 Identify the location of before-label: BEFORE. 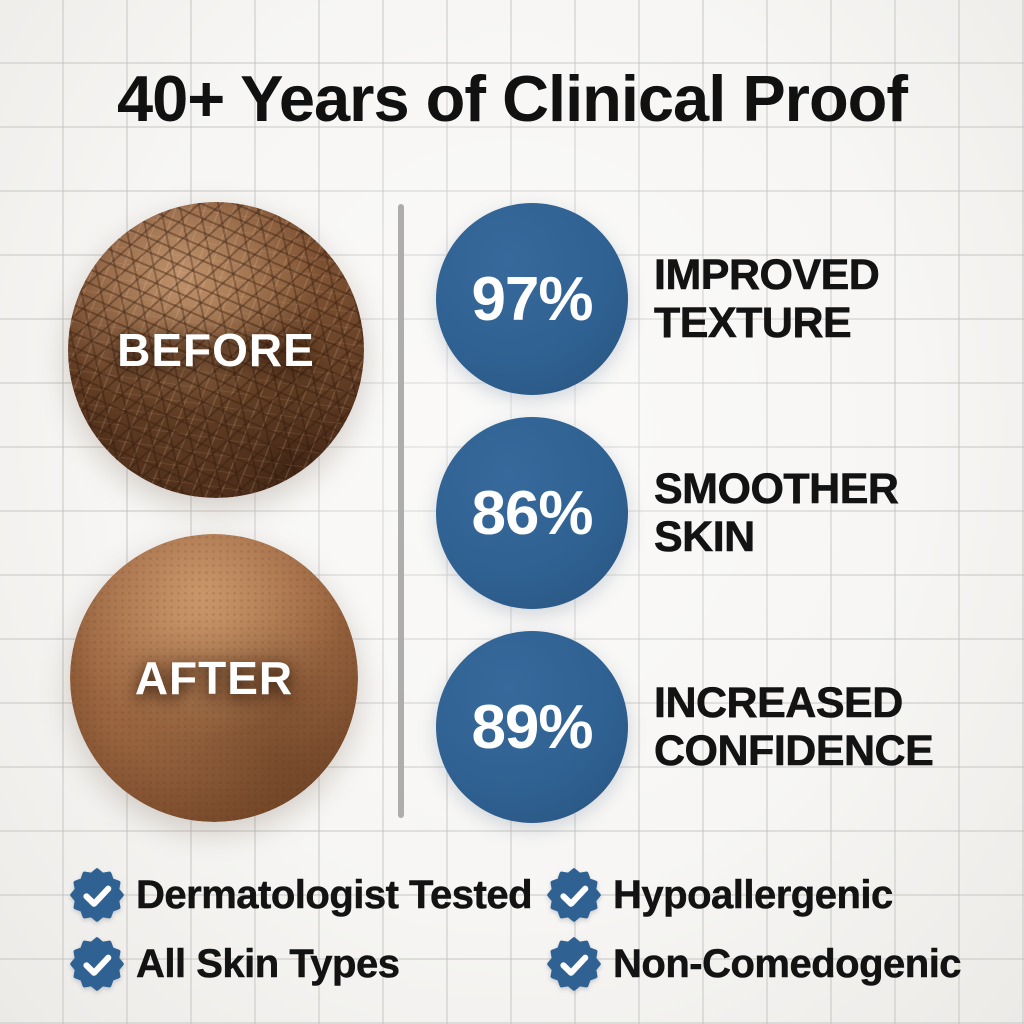
(216, 350).